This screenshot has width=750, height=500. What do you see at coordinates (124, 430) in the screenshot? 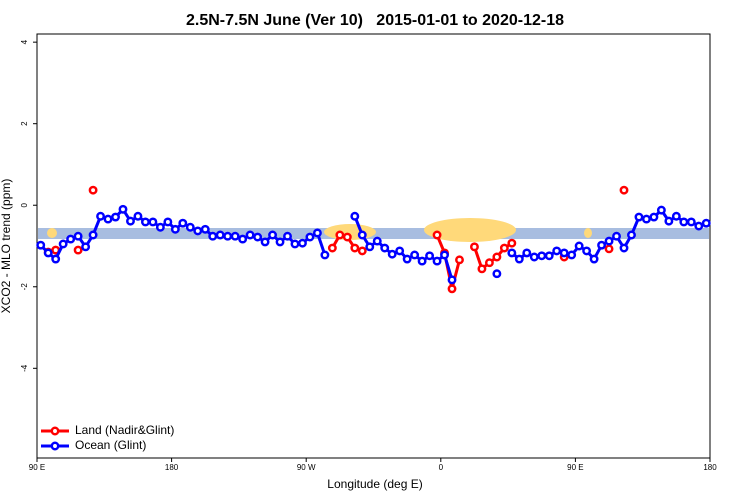
I see `legend-label: Land (Nadir&Glint)` at bounding box center [124, 430].